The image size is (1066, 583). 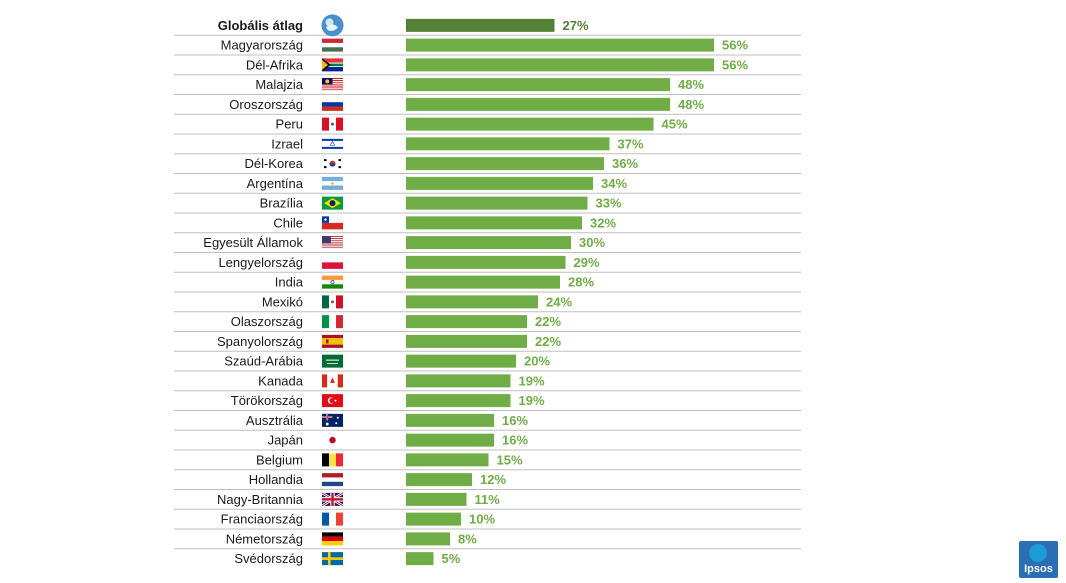 I want to click on ipsos-logo-text: Ipsos, so click(x=1038, y=569).